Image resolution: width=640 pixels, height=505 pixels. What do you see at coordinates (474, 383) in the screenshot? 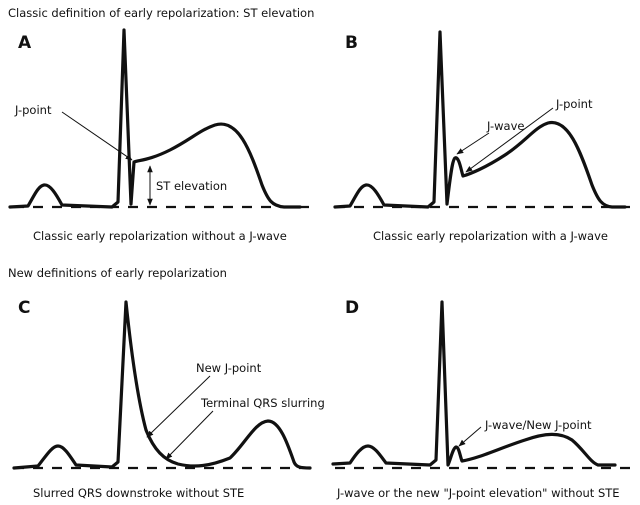
I see `panel-d-ecg-trace` at bounding box center [474, 383].